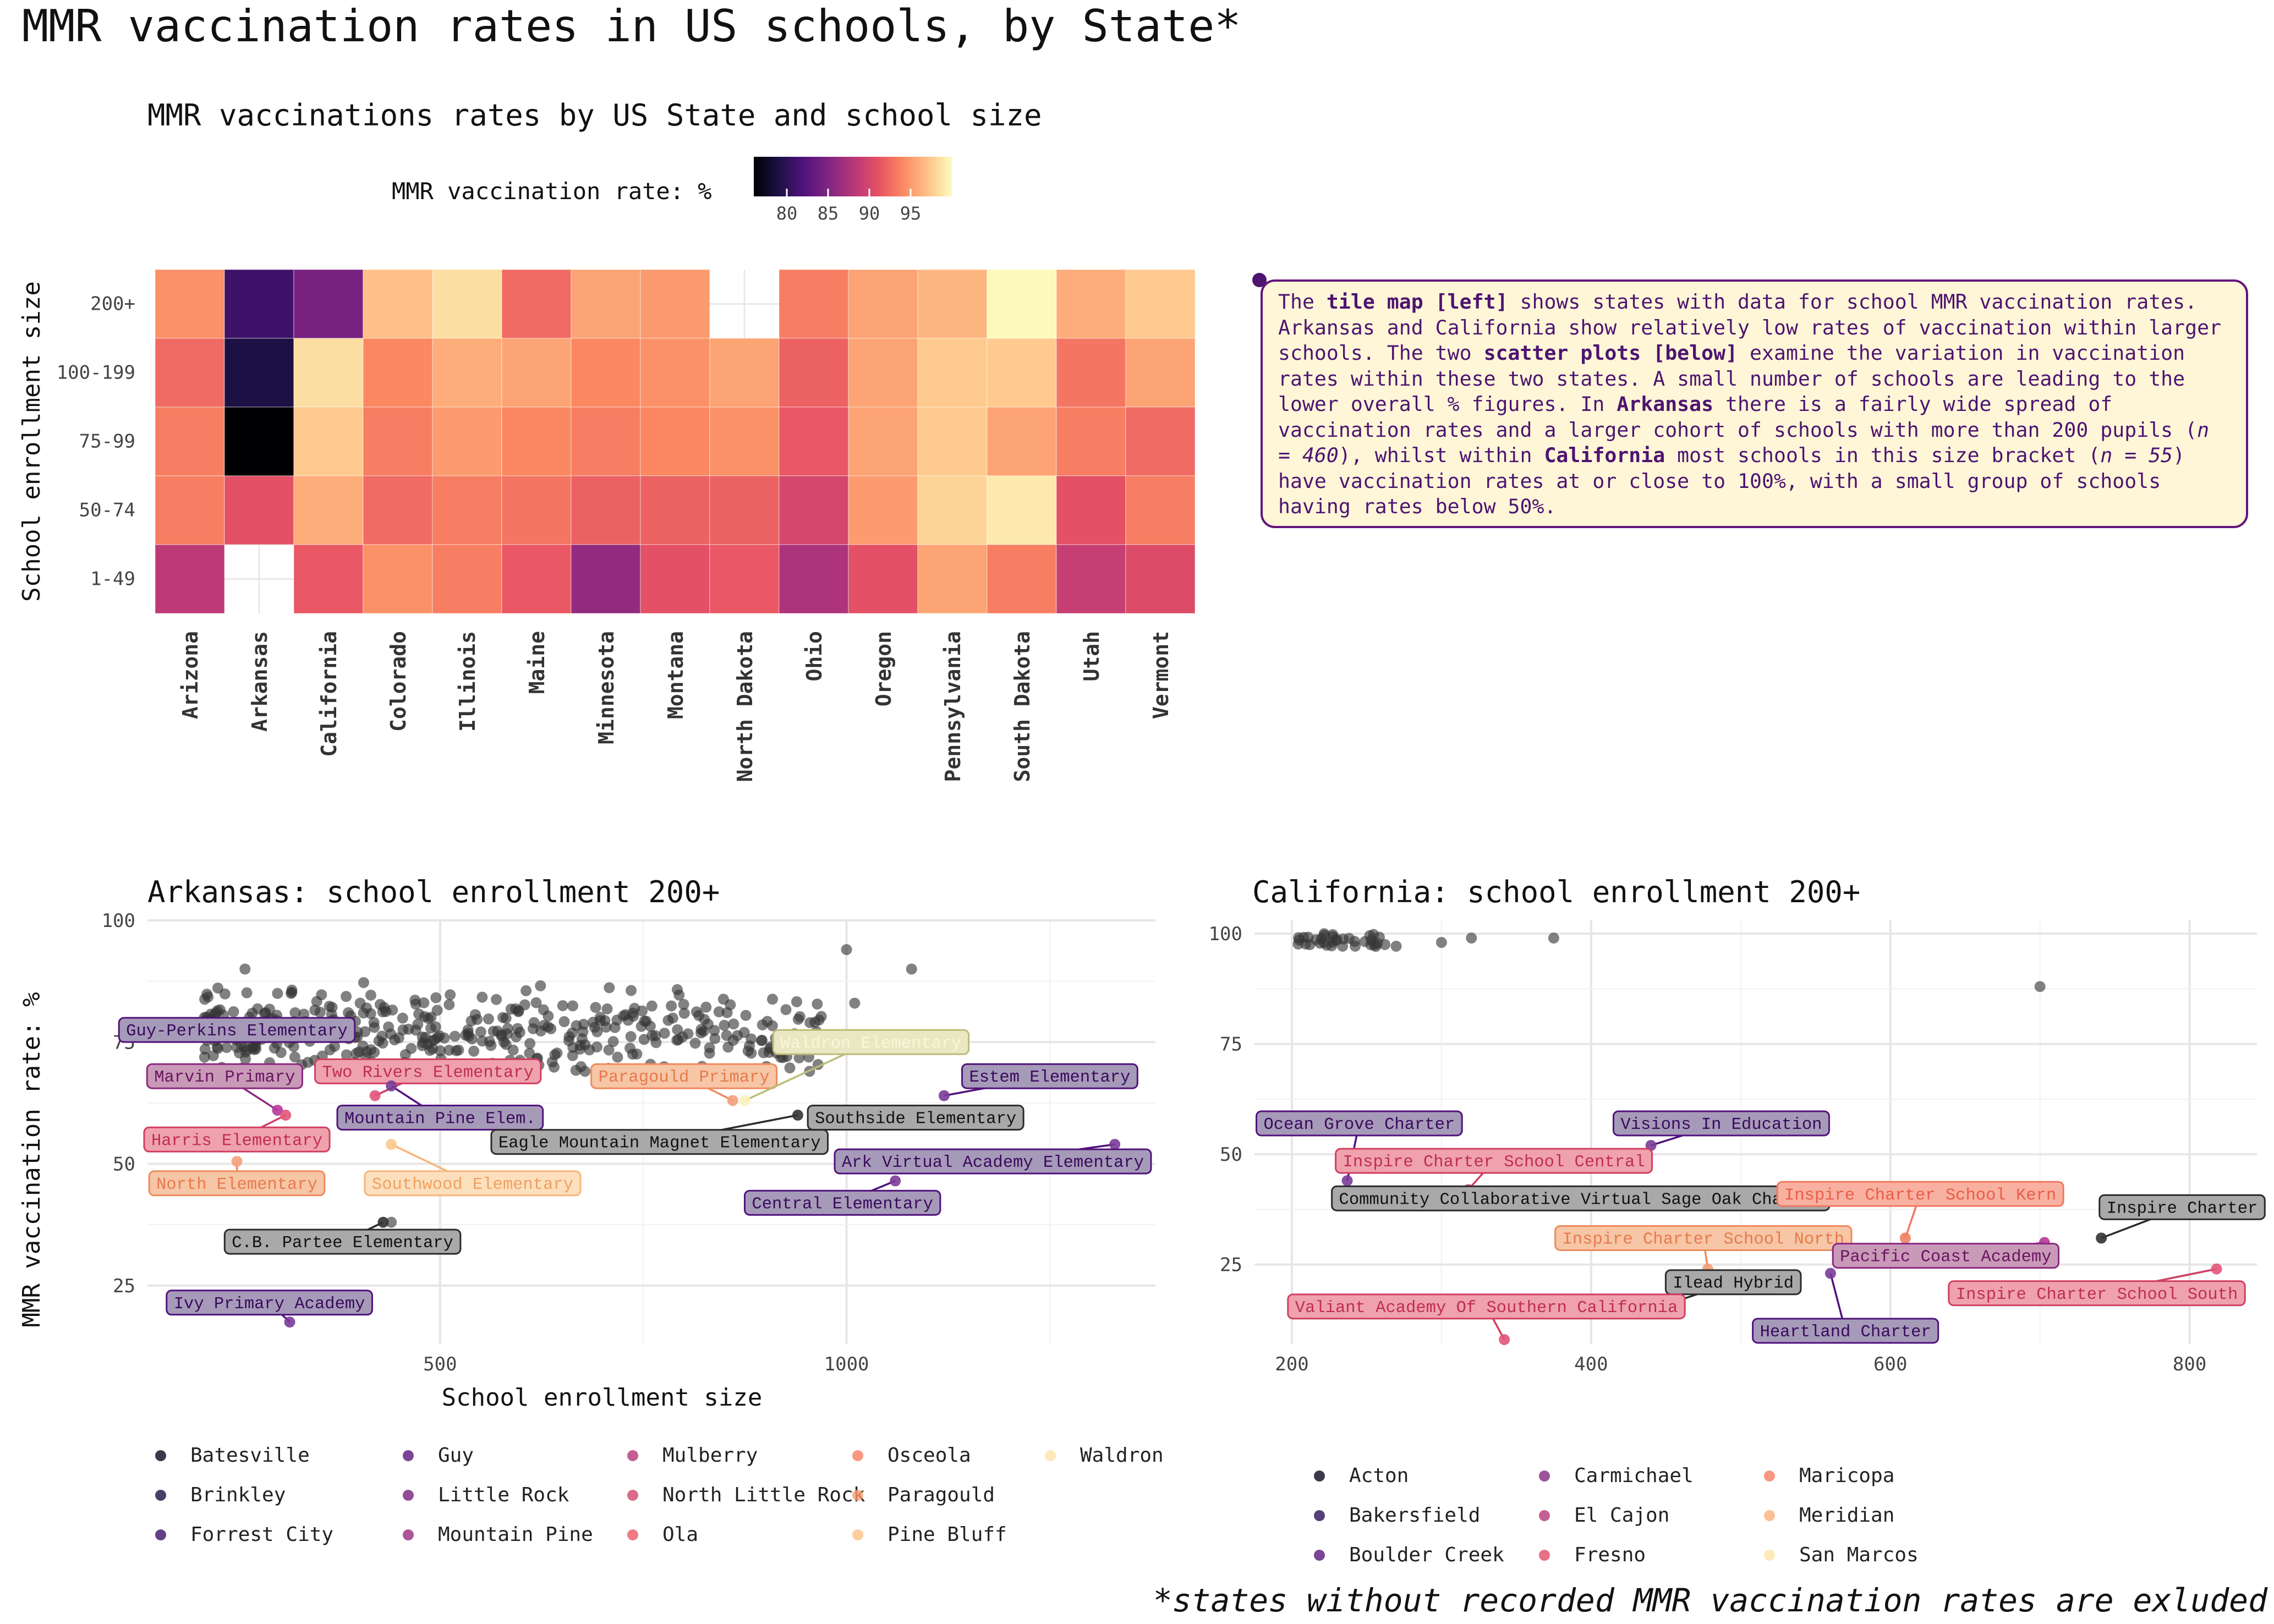  I want to click on point-label: Inspire Charter, so click(2182, 1208).